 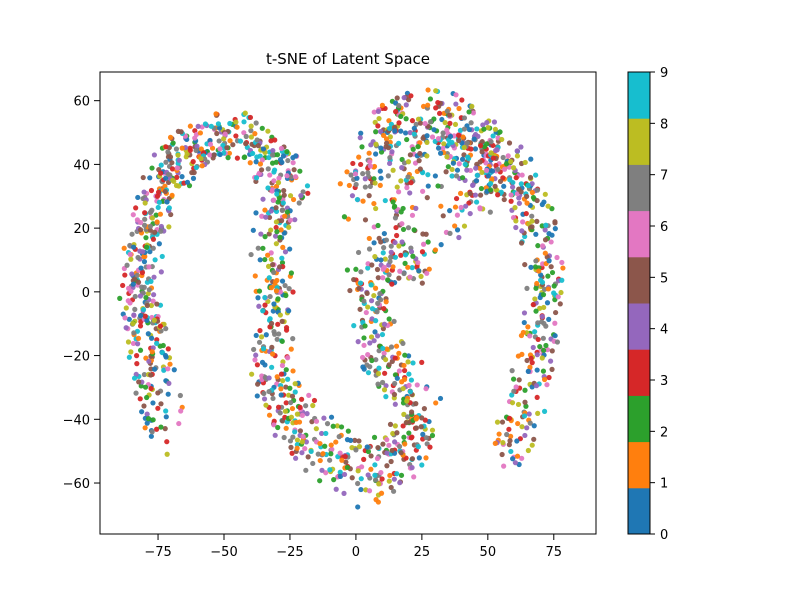 I want to click on x-tick-label: −25, so click(x=289, y=552).